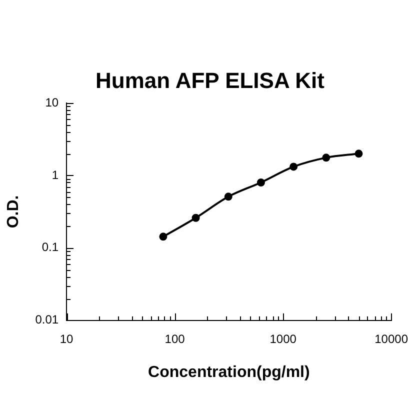 This screenshot has width=420, height=420. What do you see at coordinates (210, 81) in the screenshot?
I see `chart-title: Human AFP ELISA Kit` at bounding box center [210, 81].